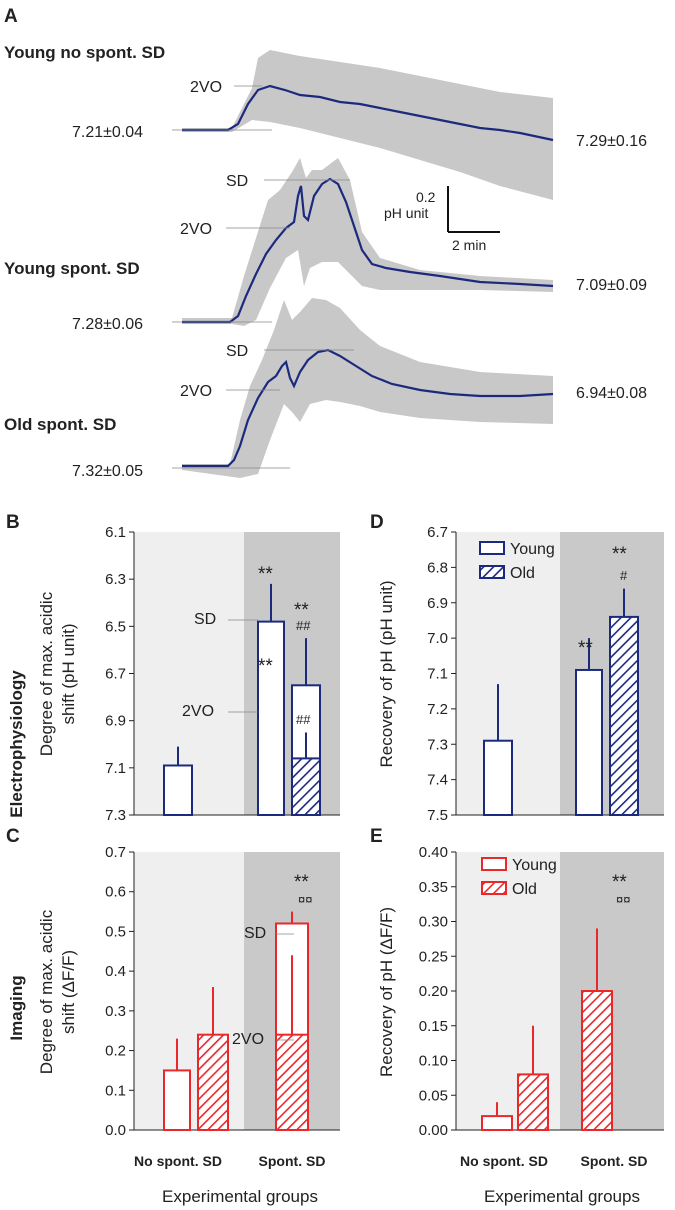  Describe the element at coordinates (611, 393) in the screenshot. I see `end-value: 6.94±0.08` at that location.